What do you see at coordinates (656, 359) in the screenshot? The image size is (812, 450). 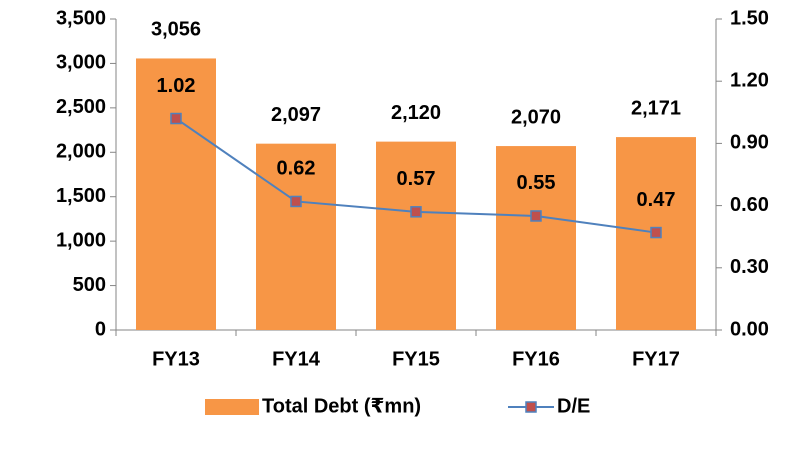 I see `x-tick-label: FY17` at bounding box center [656, 359].